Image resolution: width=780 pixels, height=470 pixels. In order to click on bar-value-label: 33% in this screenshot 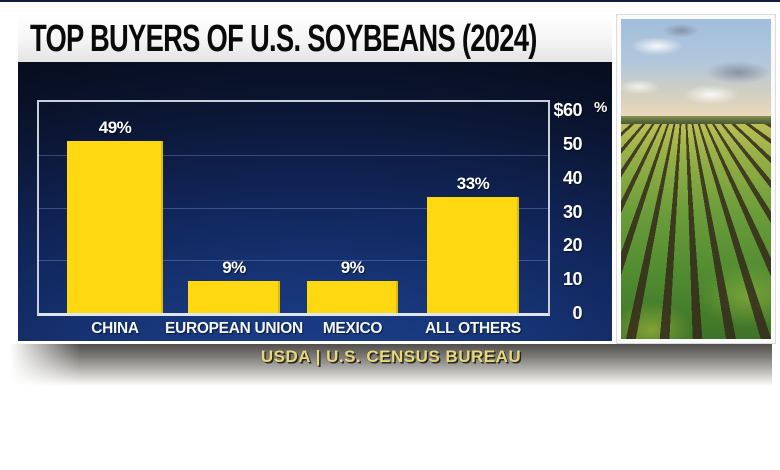, I will do `click(473, 183)`.